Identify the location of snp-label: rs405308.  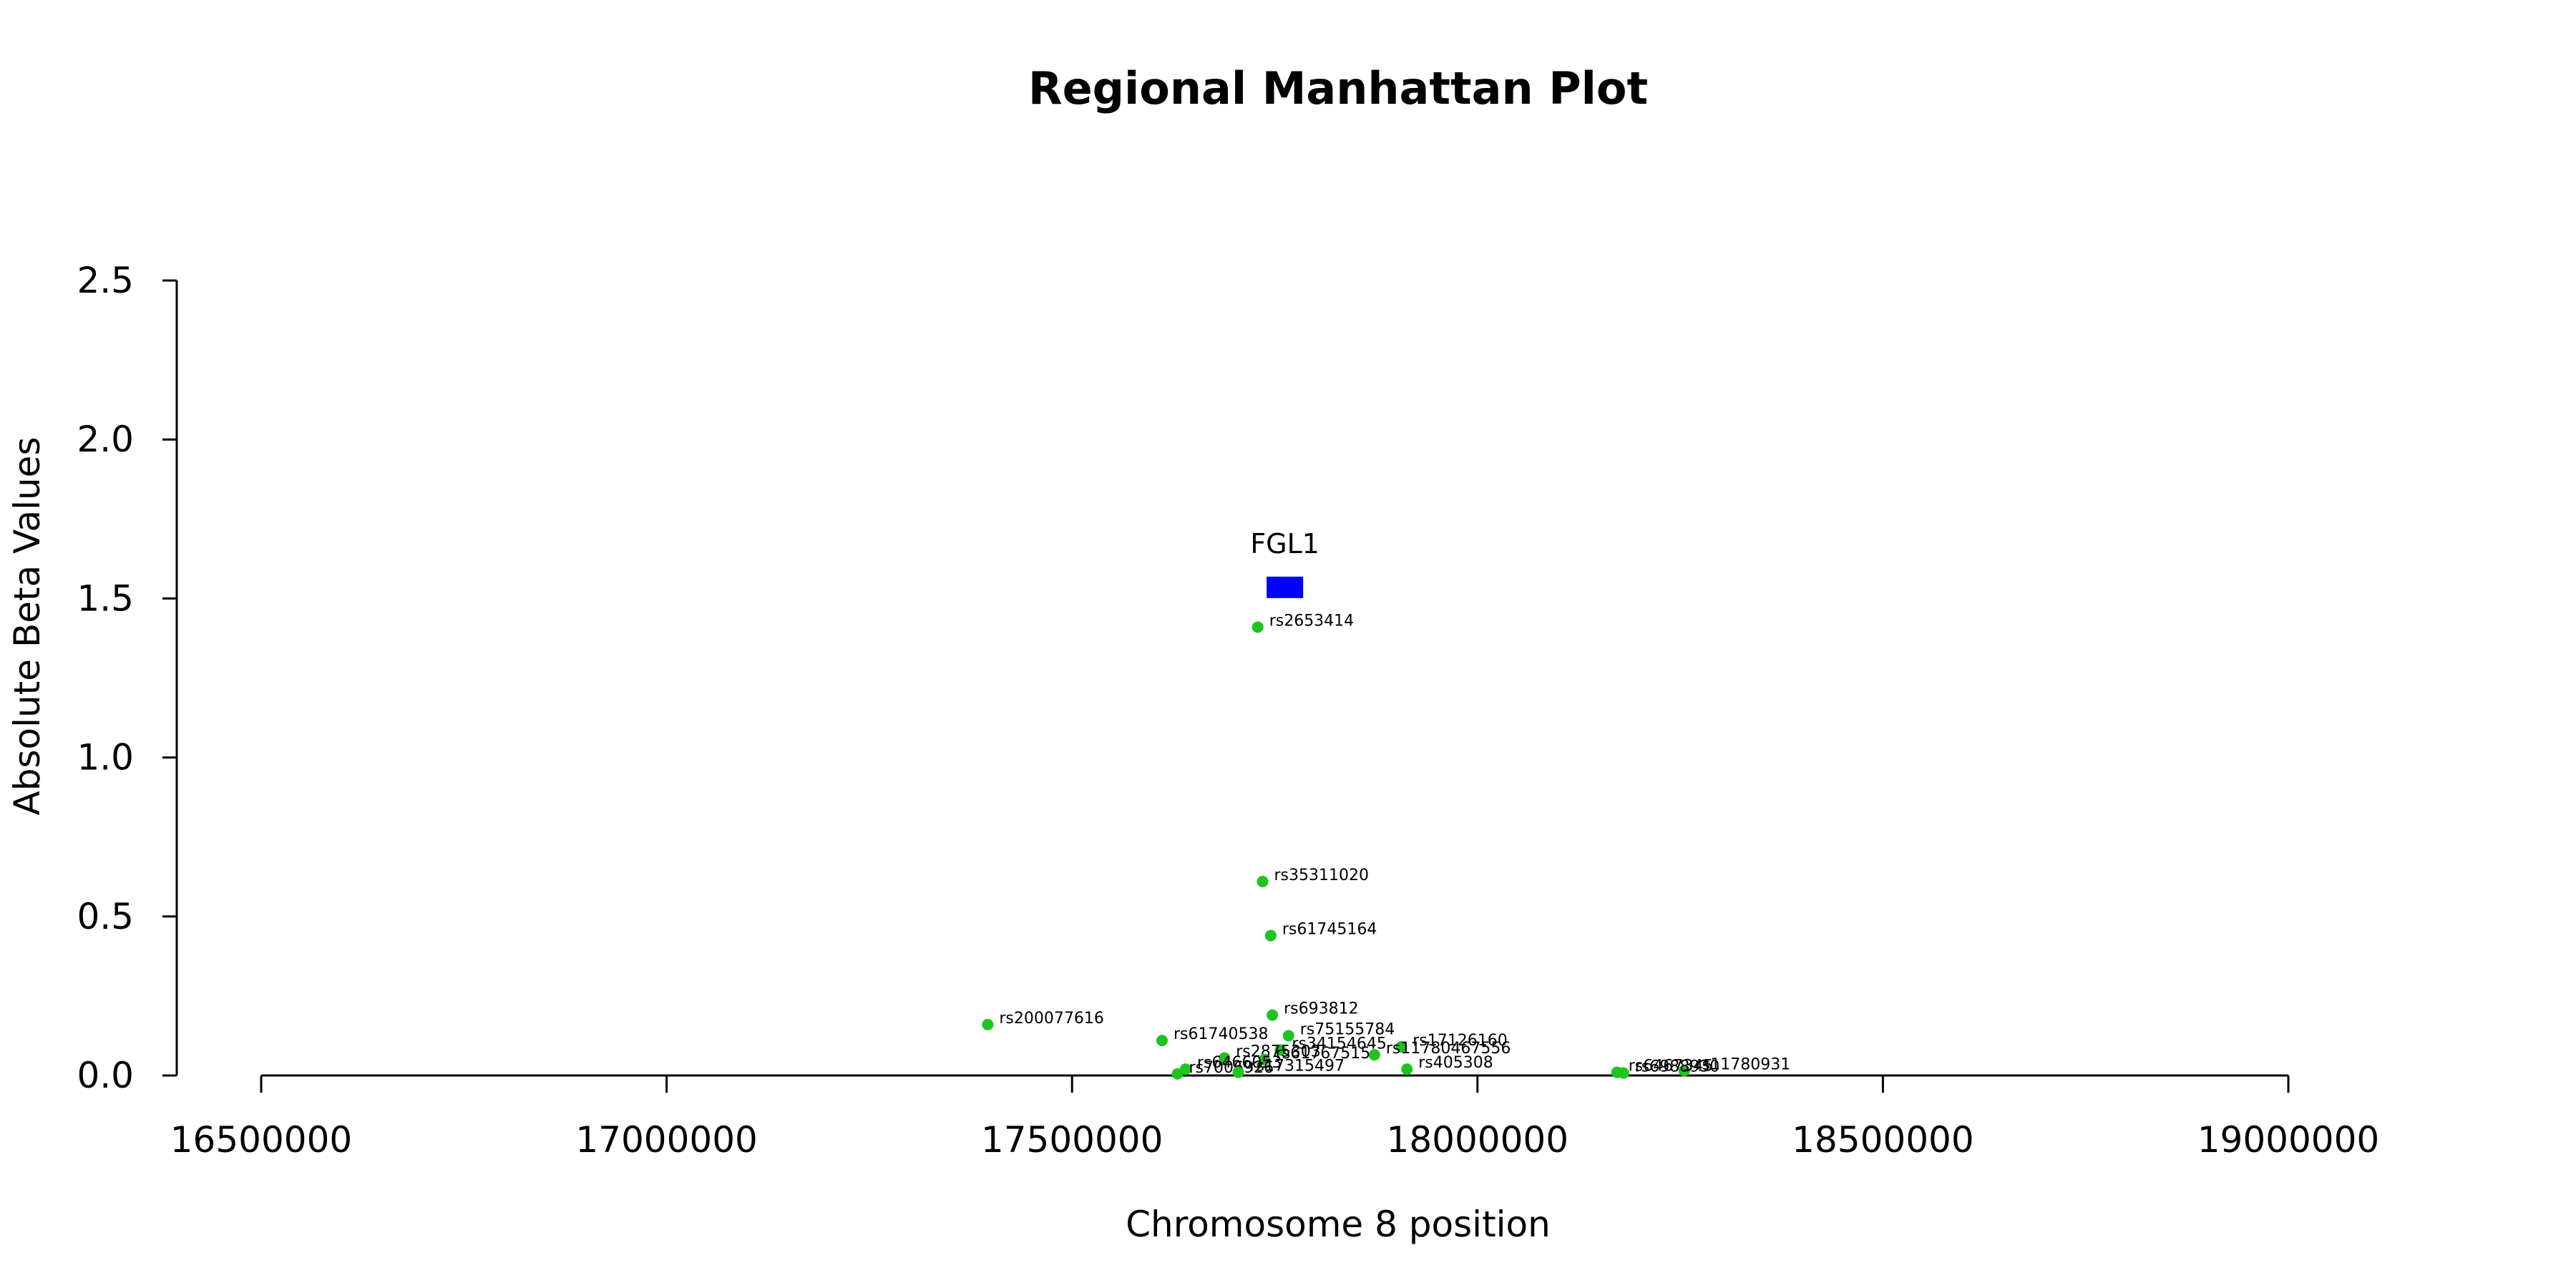
(1455, 1063).